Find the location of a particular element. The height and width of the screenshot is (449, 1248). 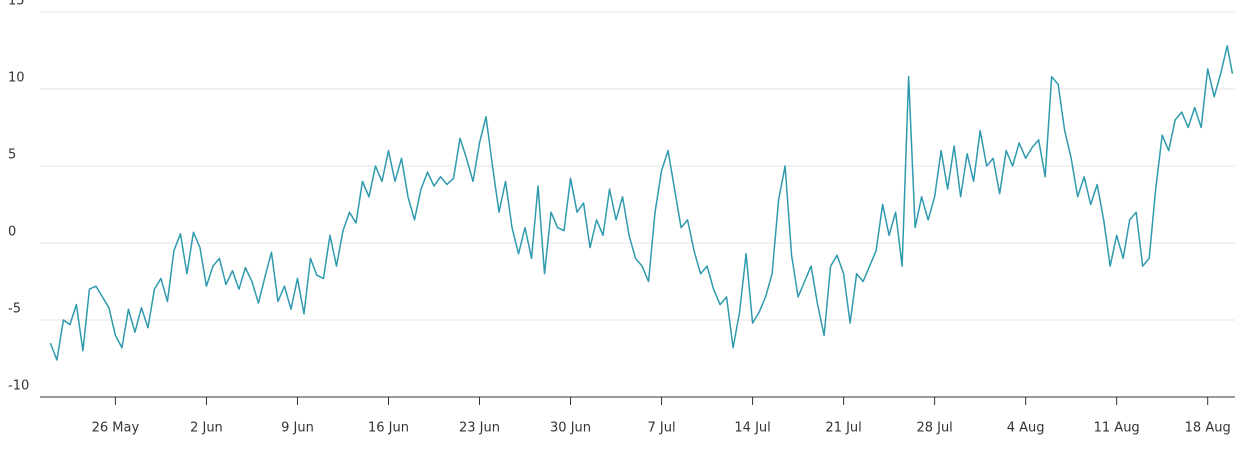

y-tick-label: 5 is located at coordinates (12, 155).